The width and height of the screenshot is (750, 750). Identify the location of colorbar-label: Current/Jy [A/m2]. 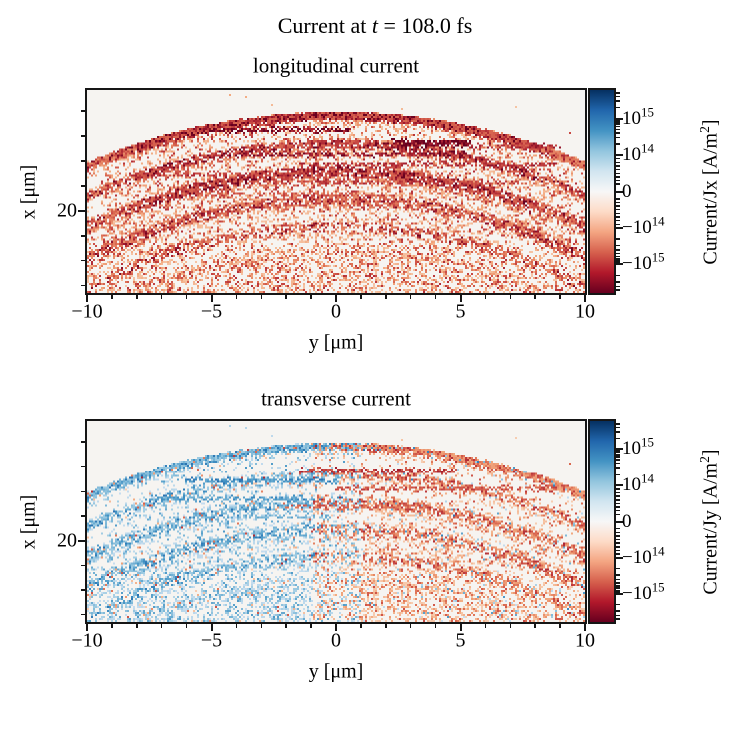
(709, 521).